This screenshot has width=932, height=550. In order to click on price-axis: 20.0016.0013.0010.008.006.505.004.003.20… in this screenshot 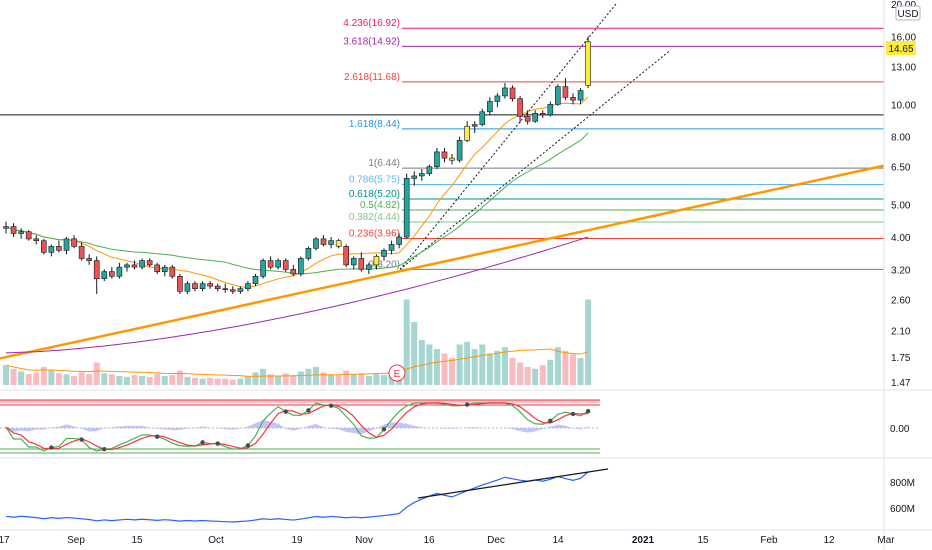, I will do `click(903, 194)`.